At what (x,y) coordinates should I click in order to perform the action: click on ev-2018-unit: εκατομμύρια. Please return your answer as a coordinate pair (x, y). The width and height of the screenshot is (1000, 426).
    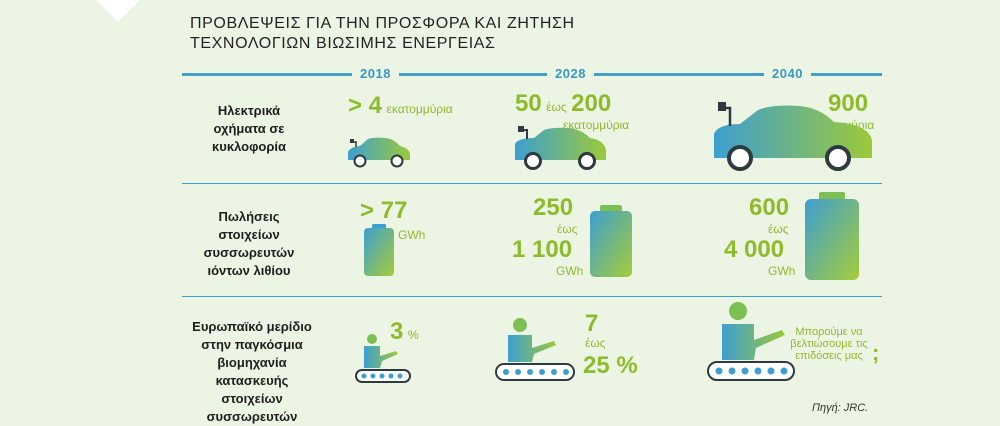
    Looking at the image, I should click on (419, 109).